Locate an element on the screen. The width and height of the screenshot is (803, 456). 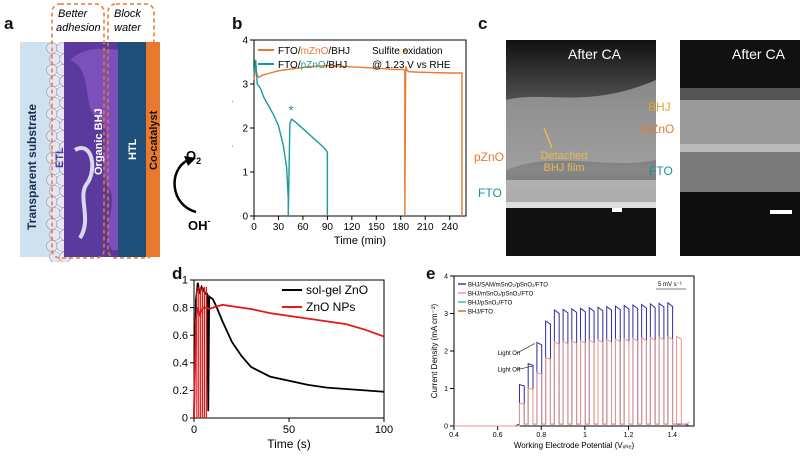
bhj-label-right: BHJ is located at coordinates (659, 107).